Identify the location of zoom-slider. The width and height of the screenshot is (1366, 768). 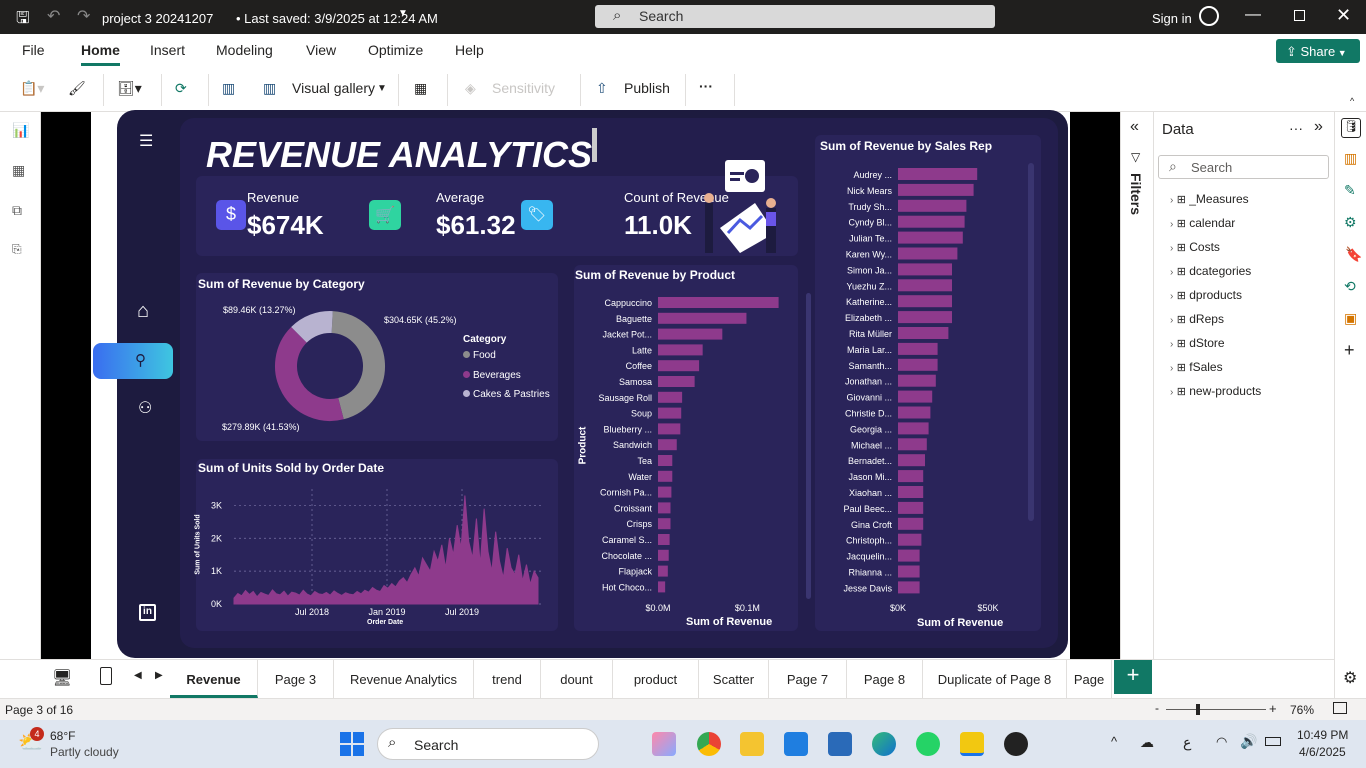
(1216, 709).